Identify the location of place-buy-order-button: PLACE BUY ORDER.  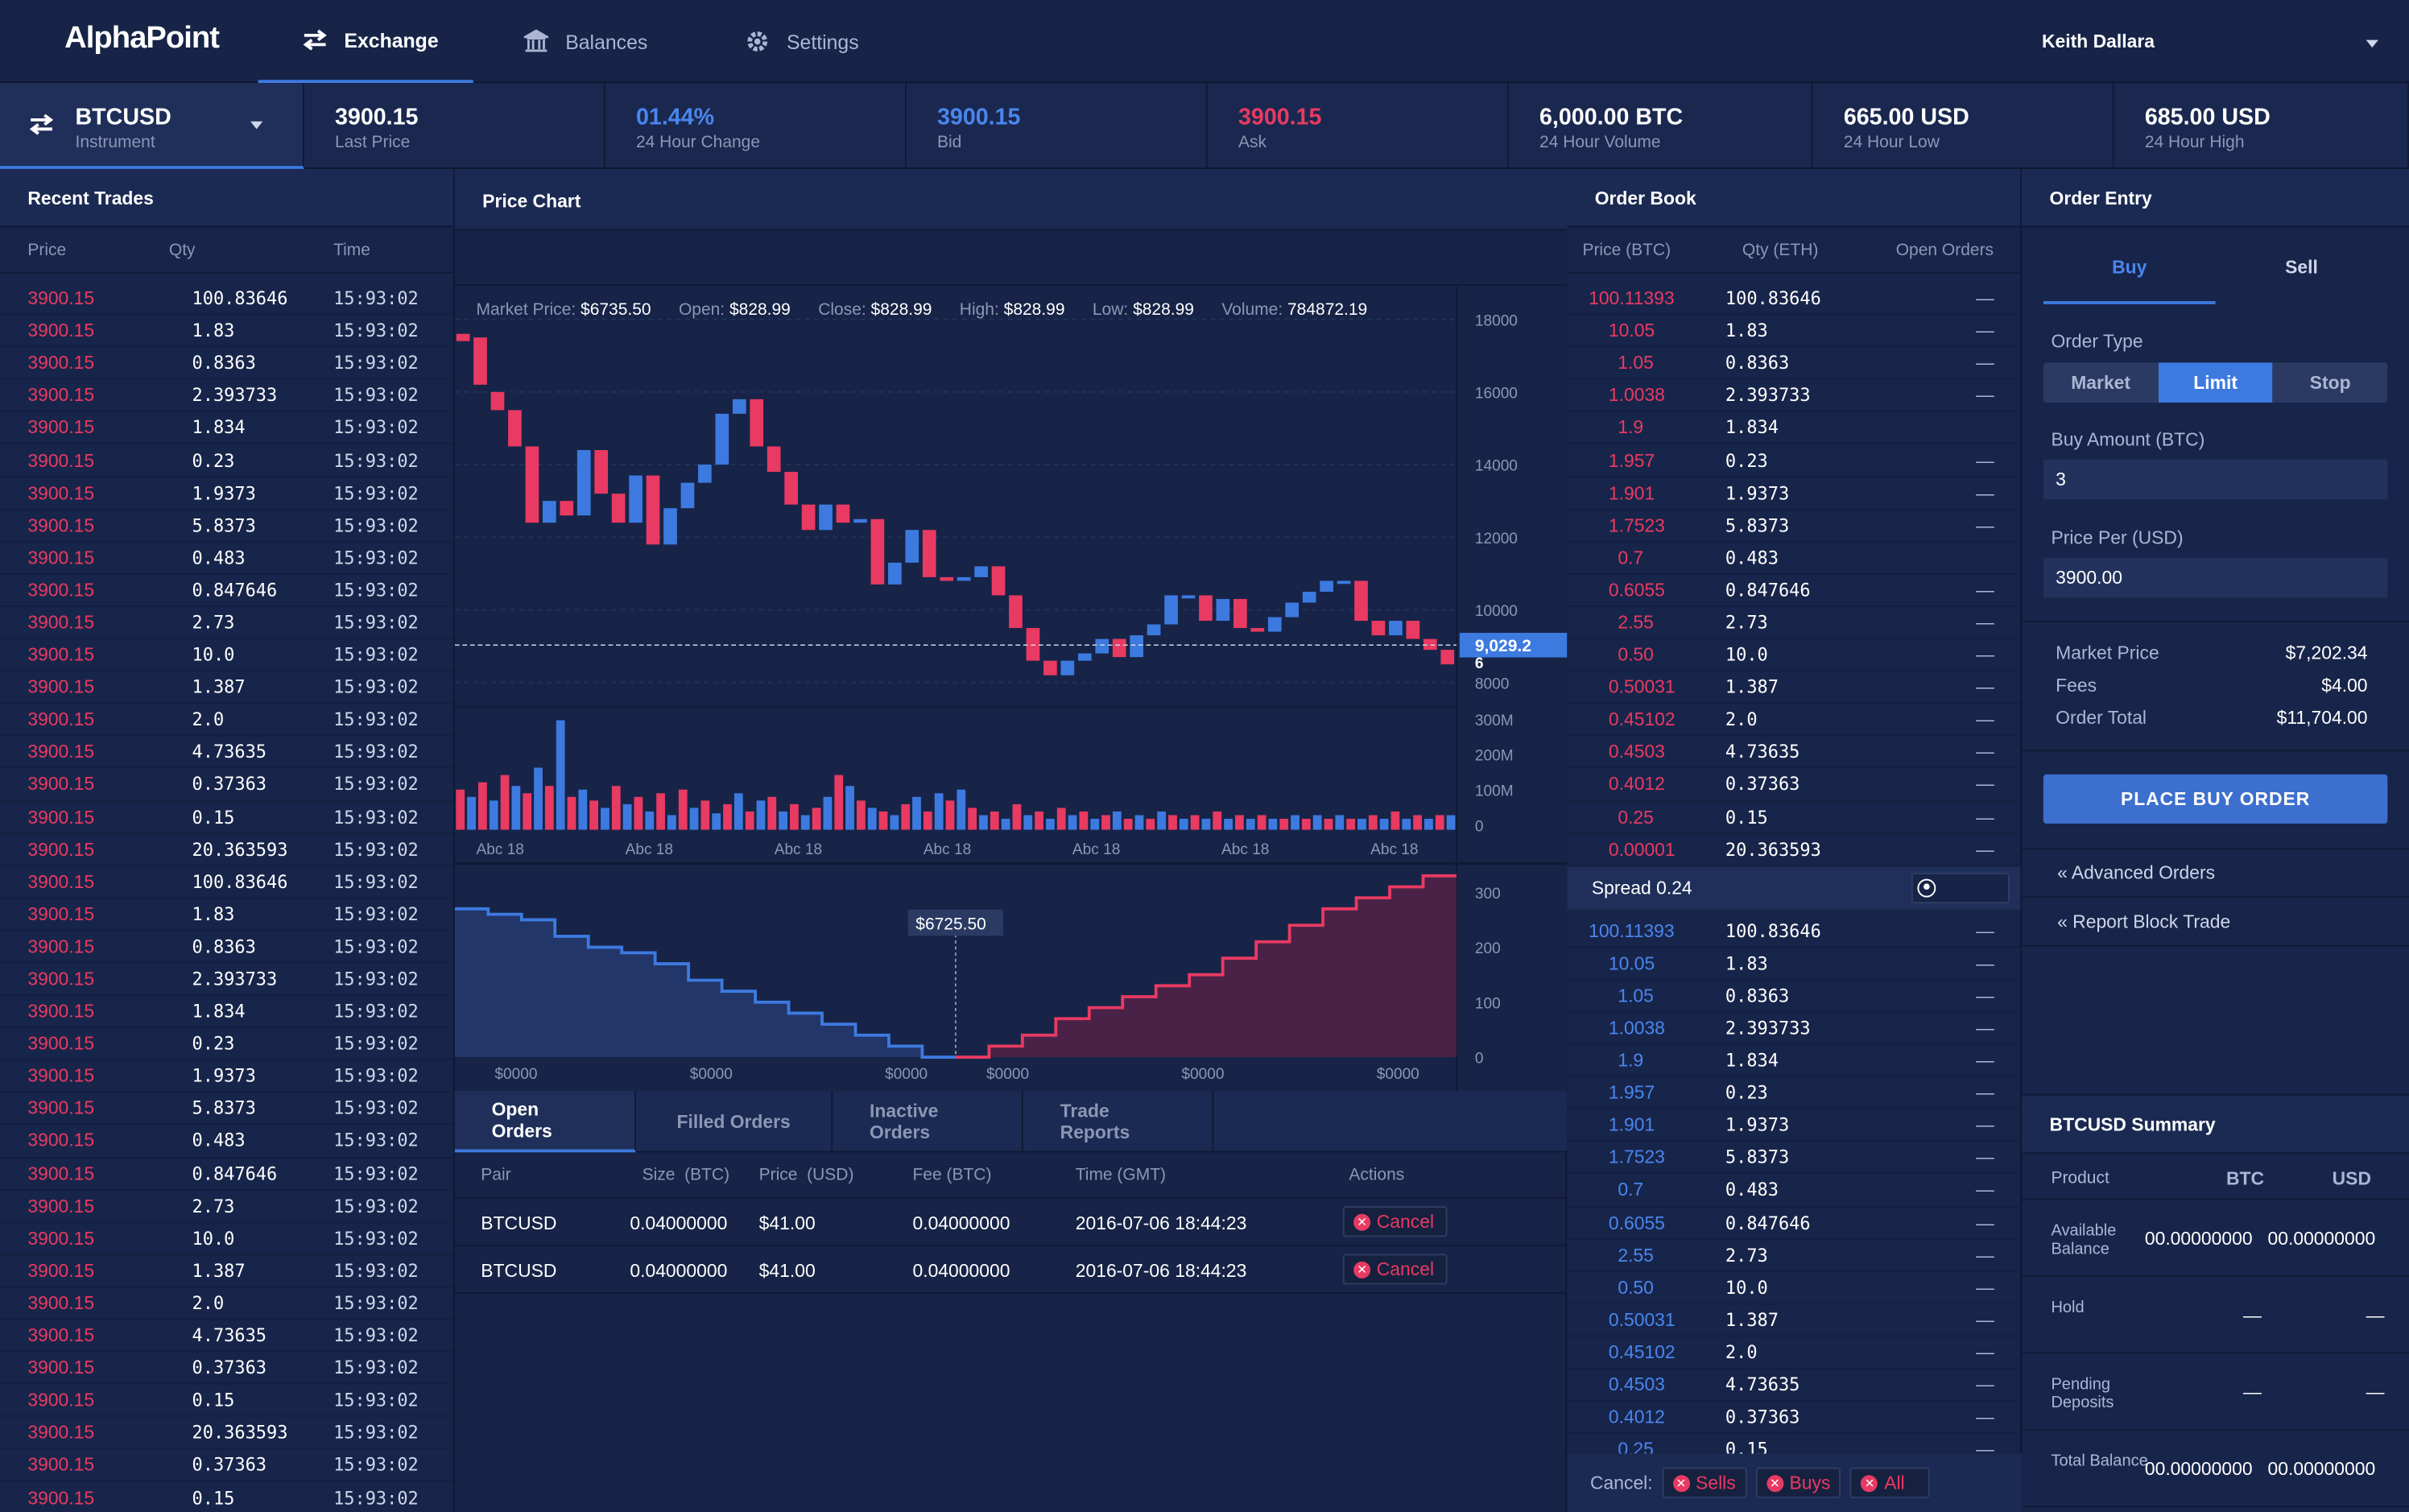
(2215, 799).